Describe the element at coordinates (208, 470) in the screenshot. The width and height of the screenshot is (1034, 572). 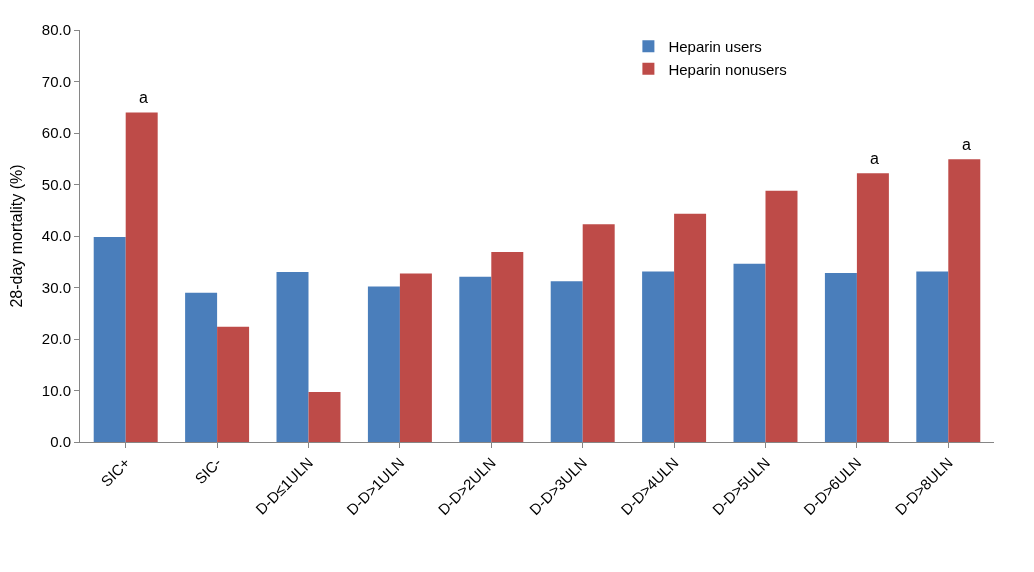
I see `x-tick-label: SIC-` at that location.